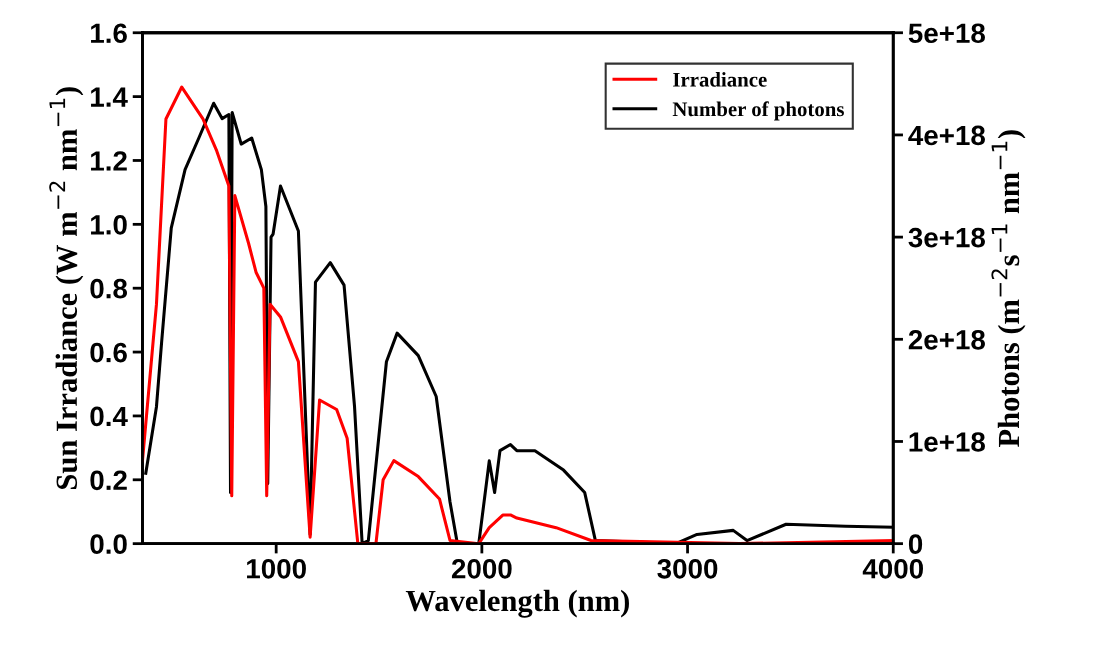 The height and width of the screenshot is (655, 1096). I want to click on y-tick-label: 0.2, so click(108, 480).